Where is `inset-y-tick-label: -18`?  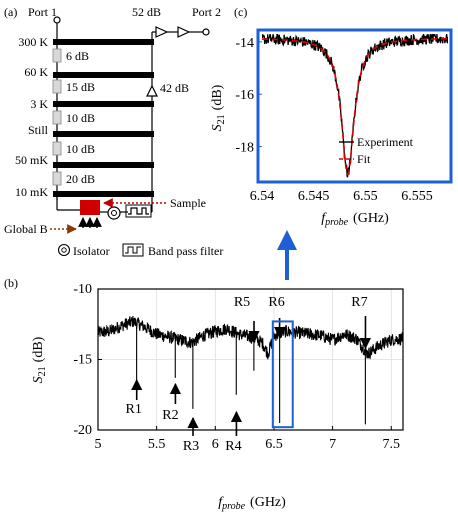
inset-y-tick-label: -18 is located at coordinates (244, 148).